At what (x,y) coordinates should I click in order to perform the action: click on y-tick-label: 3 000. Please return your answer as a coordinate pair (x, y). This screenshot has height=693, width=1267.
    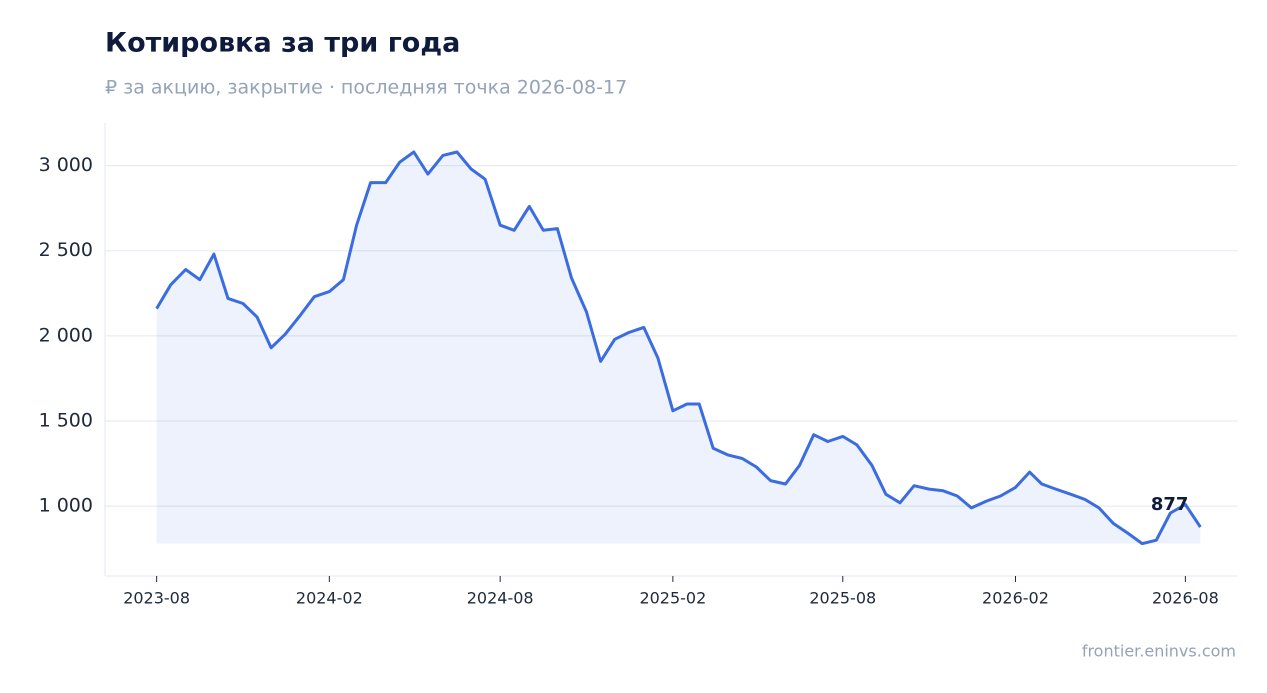
    Looking at the image, I should click on (66, 165).